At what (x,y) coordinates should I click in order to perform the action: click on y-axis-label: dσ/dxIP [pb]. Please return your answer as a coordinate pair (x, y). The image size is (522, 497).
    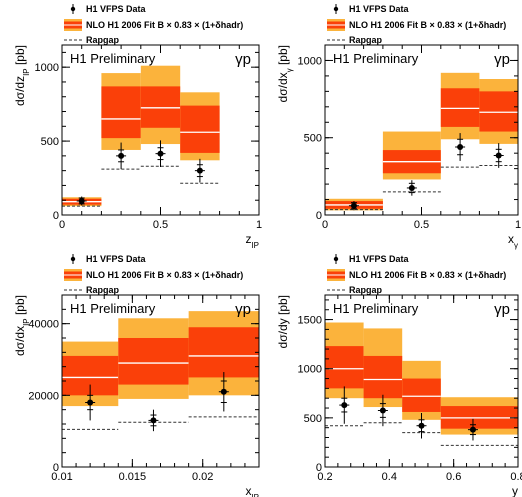
    Looking at the image, I should click on (22, 325).